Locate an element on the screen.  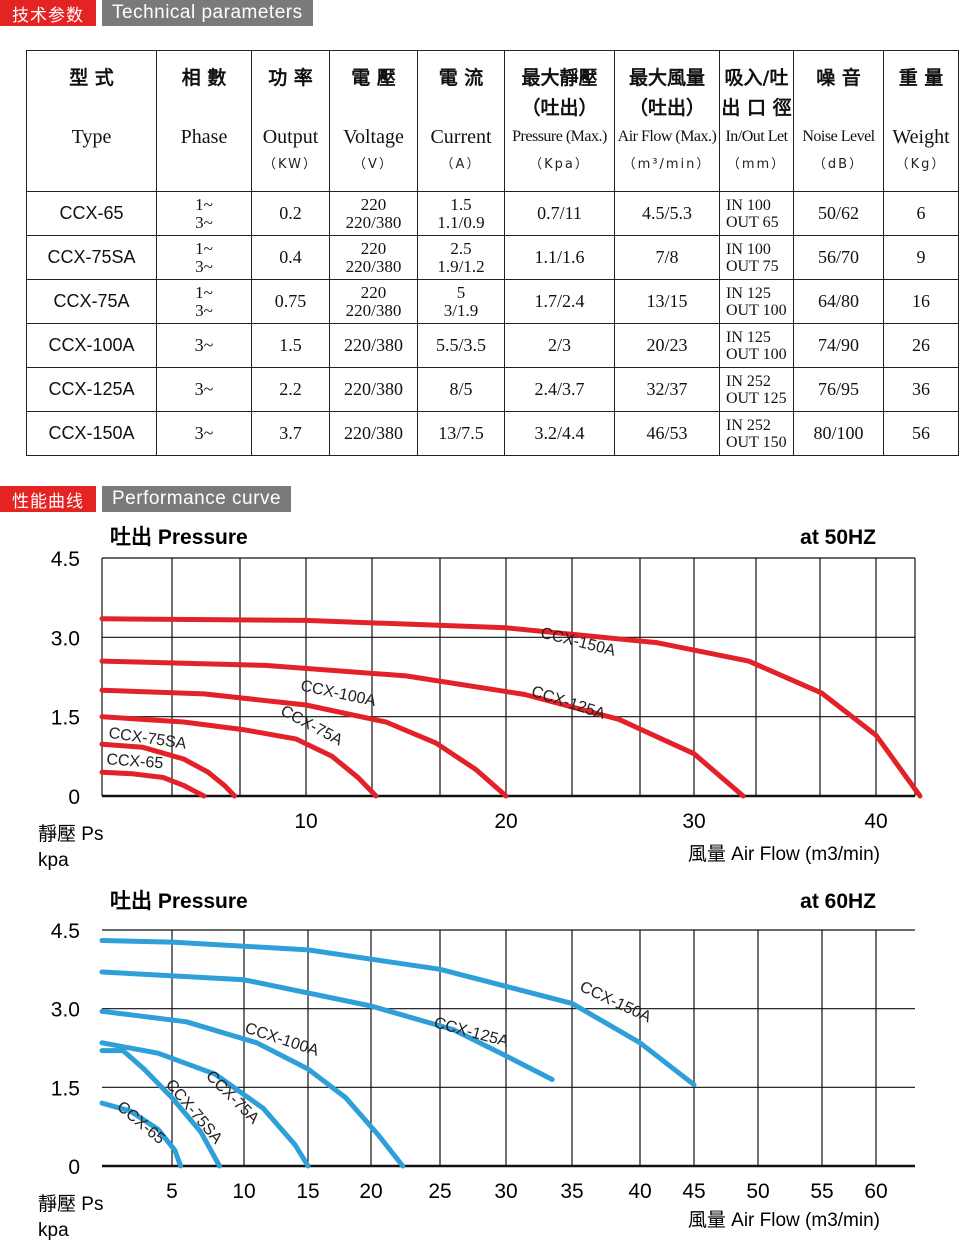
col-header-airflow: 最大風量 （吐出） Air Flow (Max.) （m³/min） is located at coordinates (667, 121).